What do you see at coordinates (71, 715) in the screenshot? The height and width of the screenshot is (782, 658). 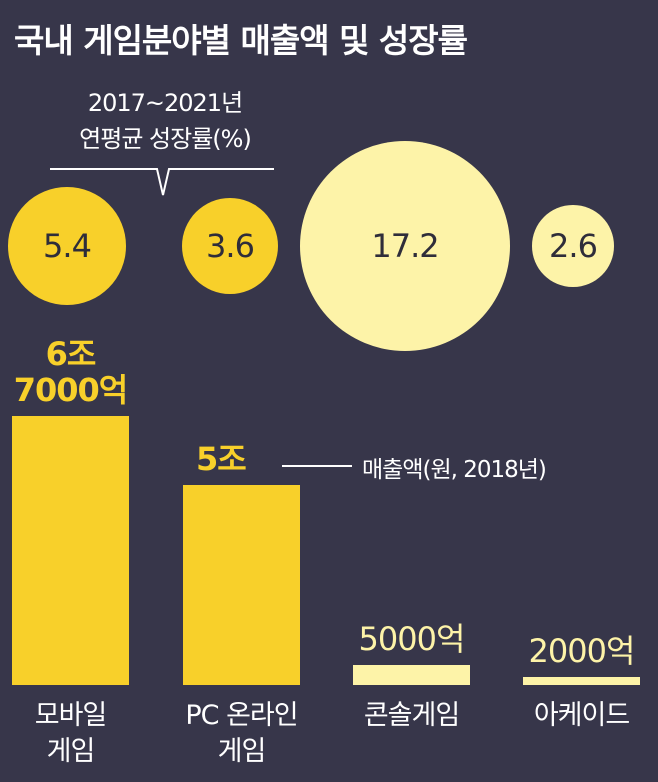 I see `category-label: 모바일` at bounding box center [71, 715].